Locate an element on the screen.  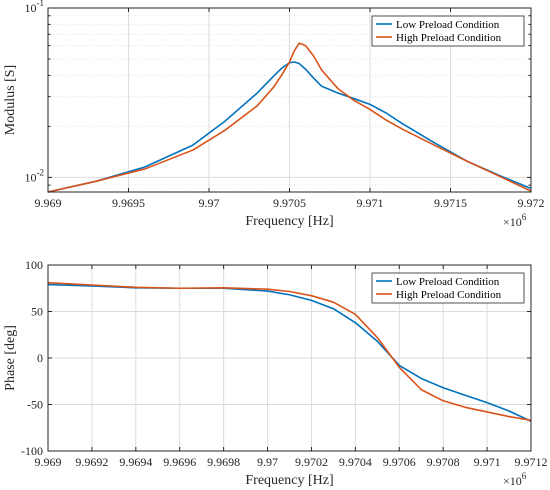
modulus-x-exponent-label: ×10⁶ is located at coordinates (515, 220).